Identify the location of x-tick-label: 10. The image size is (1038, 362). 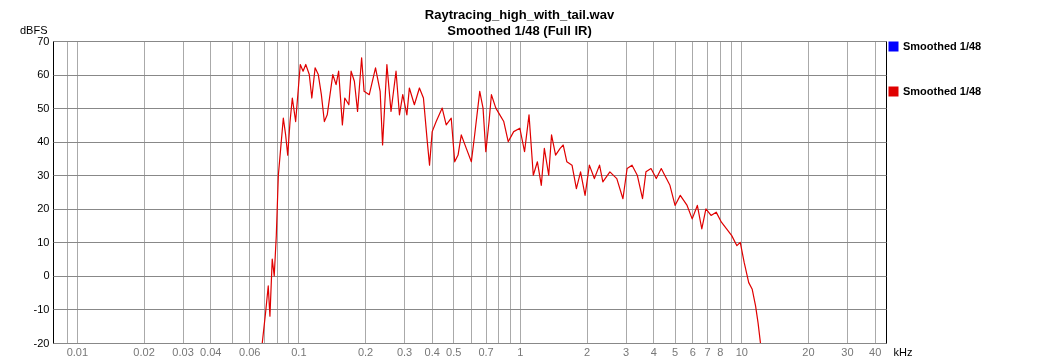
(741, 351).